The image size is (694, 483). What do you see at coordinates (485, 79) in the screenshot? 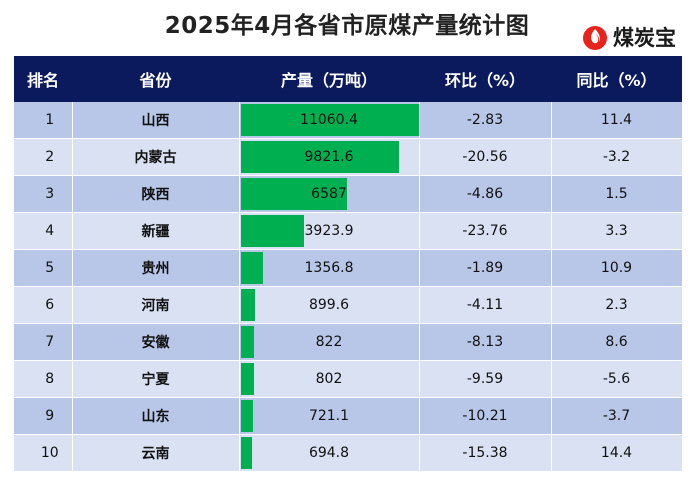
I see `header-mom: 环比（%）` at bounding box center [485, 79].